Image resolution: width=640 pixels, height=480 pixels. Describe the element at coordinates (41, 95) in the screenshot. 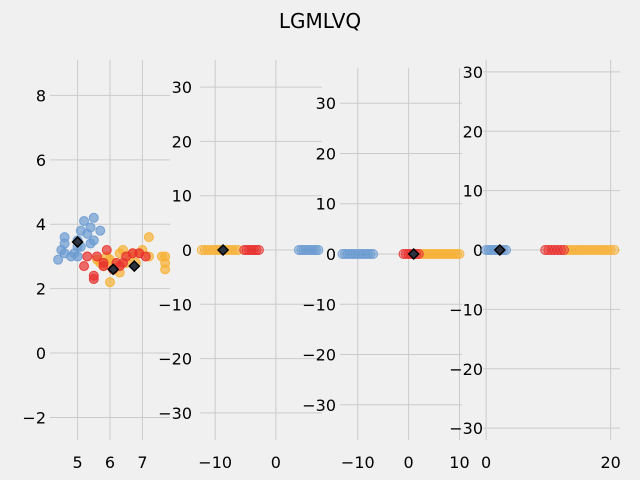

I see `y-tick-label: 8` at that location.